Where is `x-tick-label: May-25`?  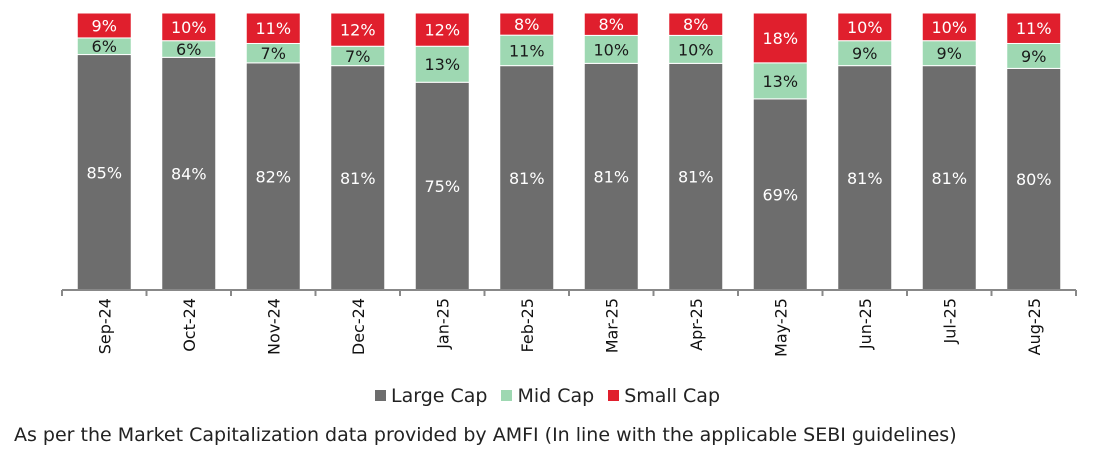
x-tick-label: May-25 is located at coordinates (780, 327).